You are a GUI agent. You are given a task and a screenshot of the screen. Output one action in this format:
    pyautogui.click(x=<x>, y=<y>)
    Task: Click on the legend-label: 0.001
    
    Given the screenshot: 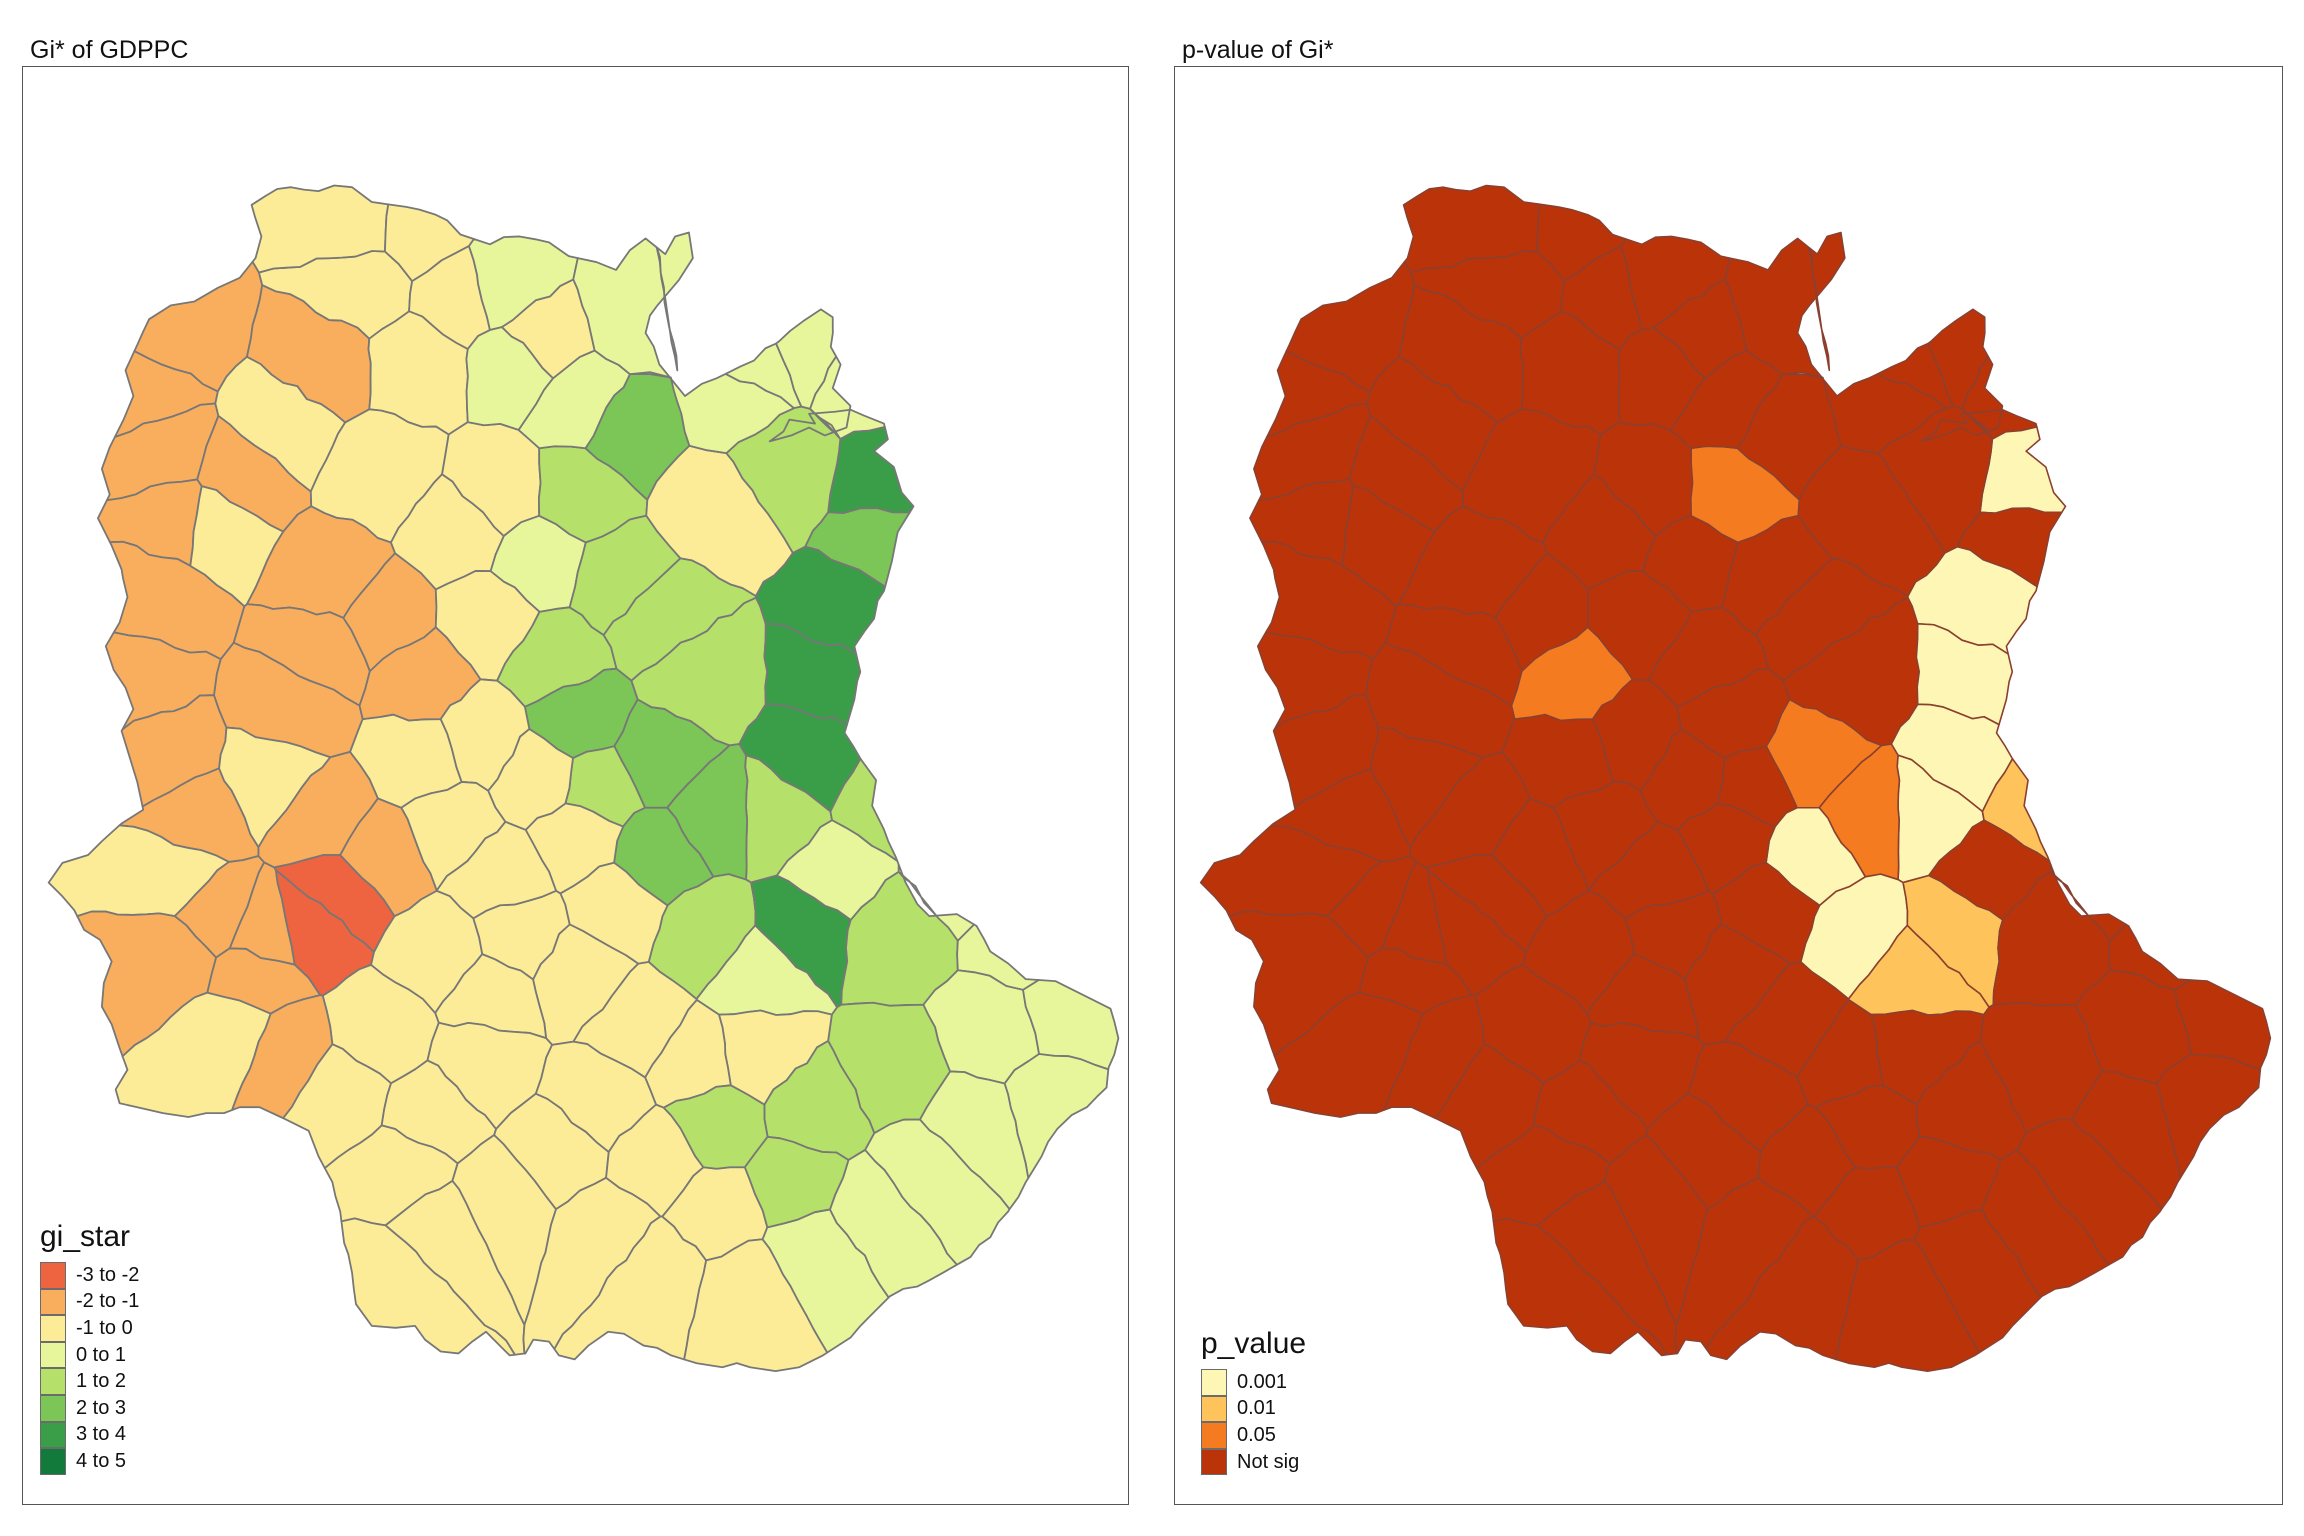 What is the action you would take?
    pyautogui.click(x=1262, y=1381)
    